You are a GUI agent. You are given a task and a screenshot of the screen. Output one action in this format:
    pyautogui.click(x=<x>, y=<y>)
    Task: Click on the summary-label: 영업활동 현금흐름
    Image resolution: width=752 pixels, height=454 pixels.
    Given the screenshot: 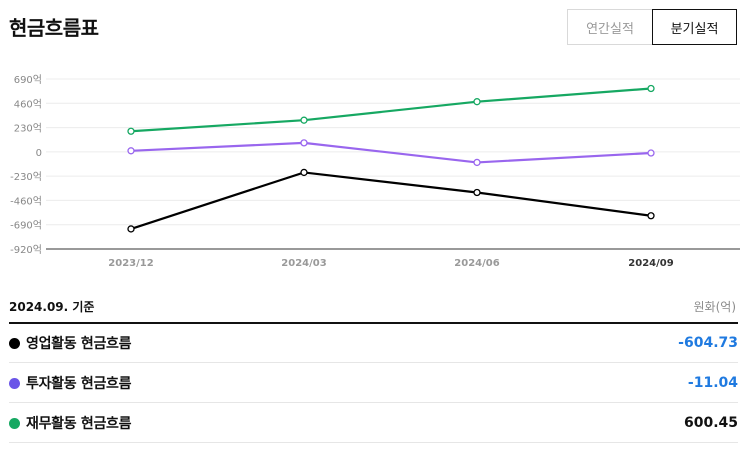 What is the action you would take?
    pyautogui.click(x=79, y=344)
    